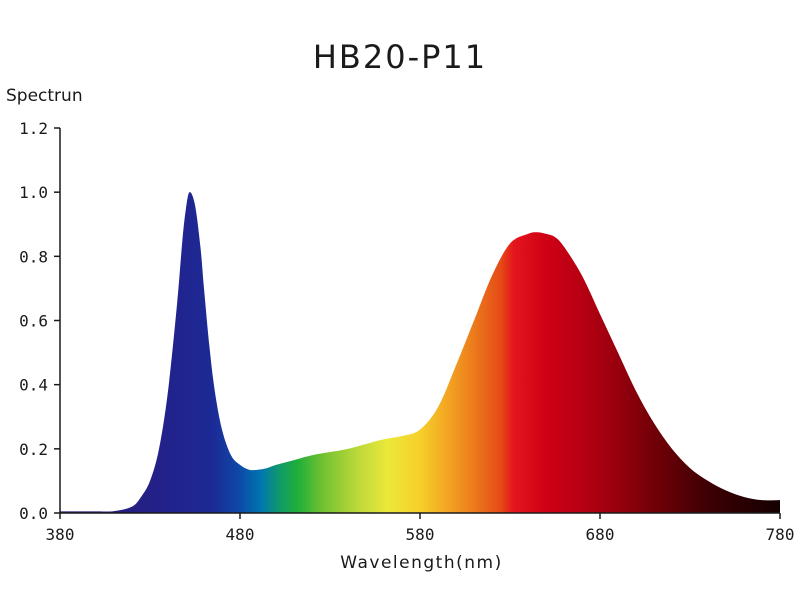  Describe the element at coordinates (33, 256) in the screenshot. I see `y-tick-label: 0.8` at that location.